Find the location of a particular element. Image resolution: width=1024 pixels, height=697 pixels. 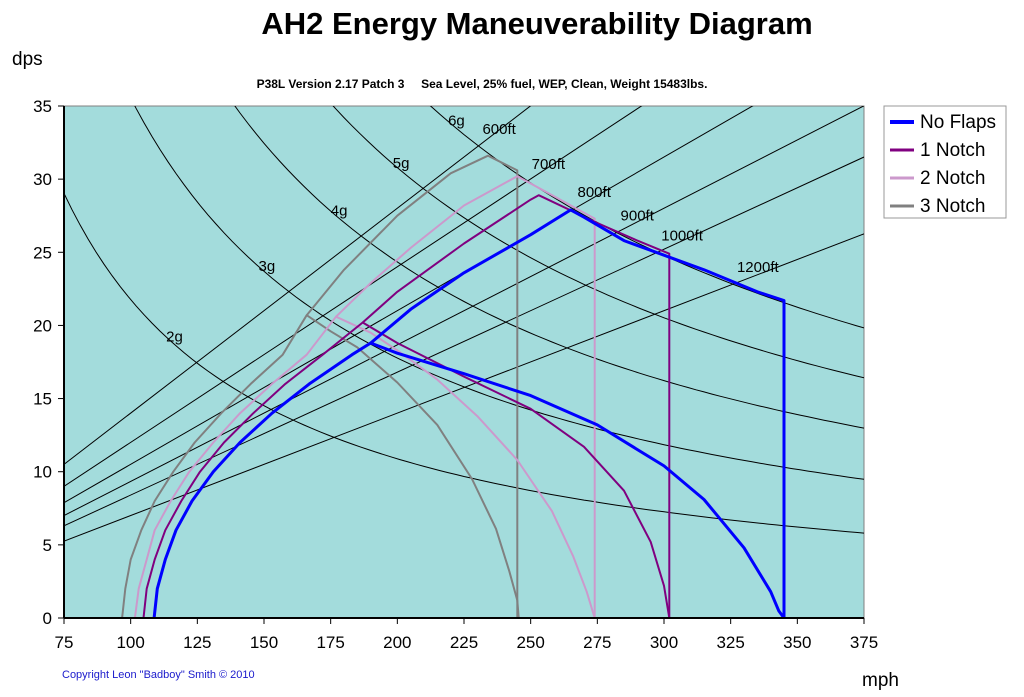

legend: No Flaps 1 Notch 2 Notch 3 Notch is located at coordinates (945, 162).